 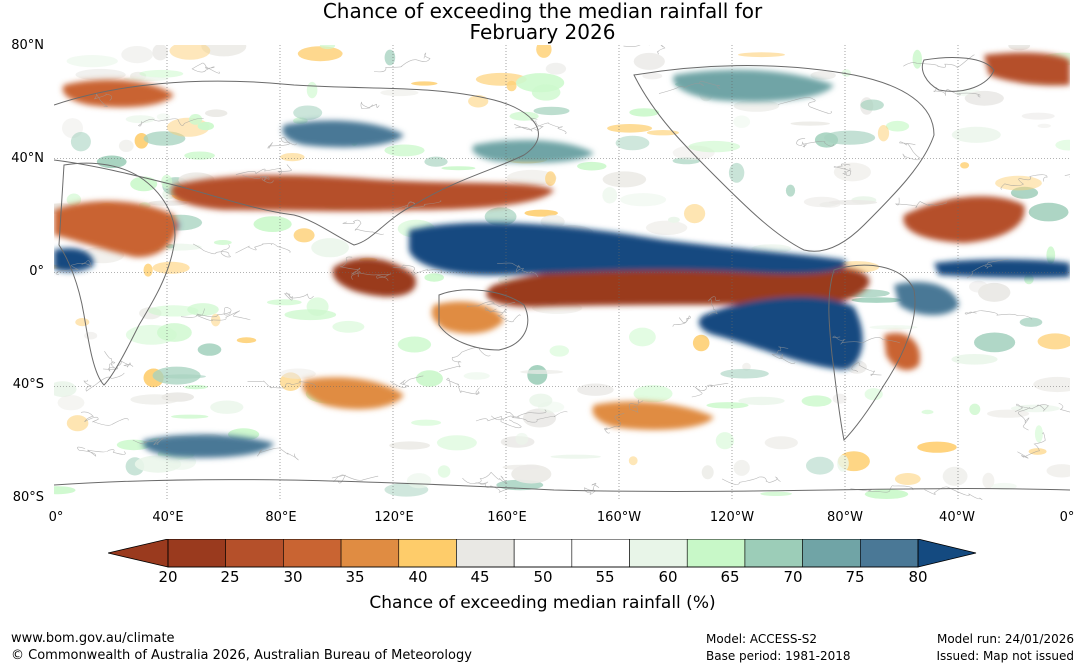 I want to click on patch-southern-wet, so click(x=208, y=446).